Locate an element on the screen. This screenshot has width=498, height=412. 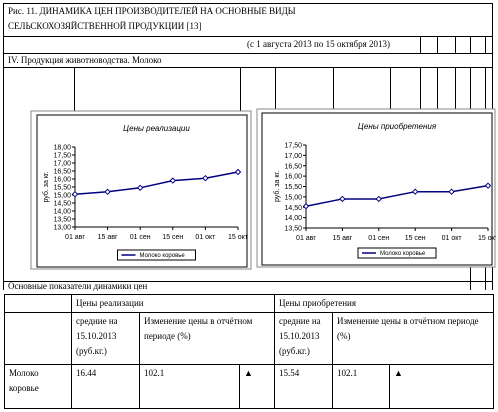
period: (с 1 августа 2013 по 15 октября 2013) is located at coordinates (318, 44).